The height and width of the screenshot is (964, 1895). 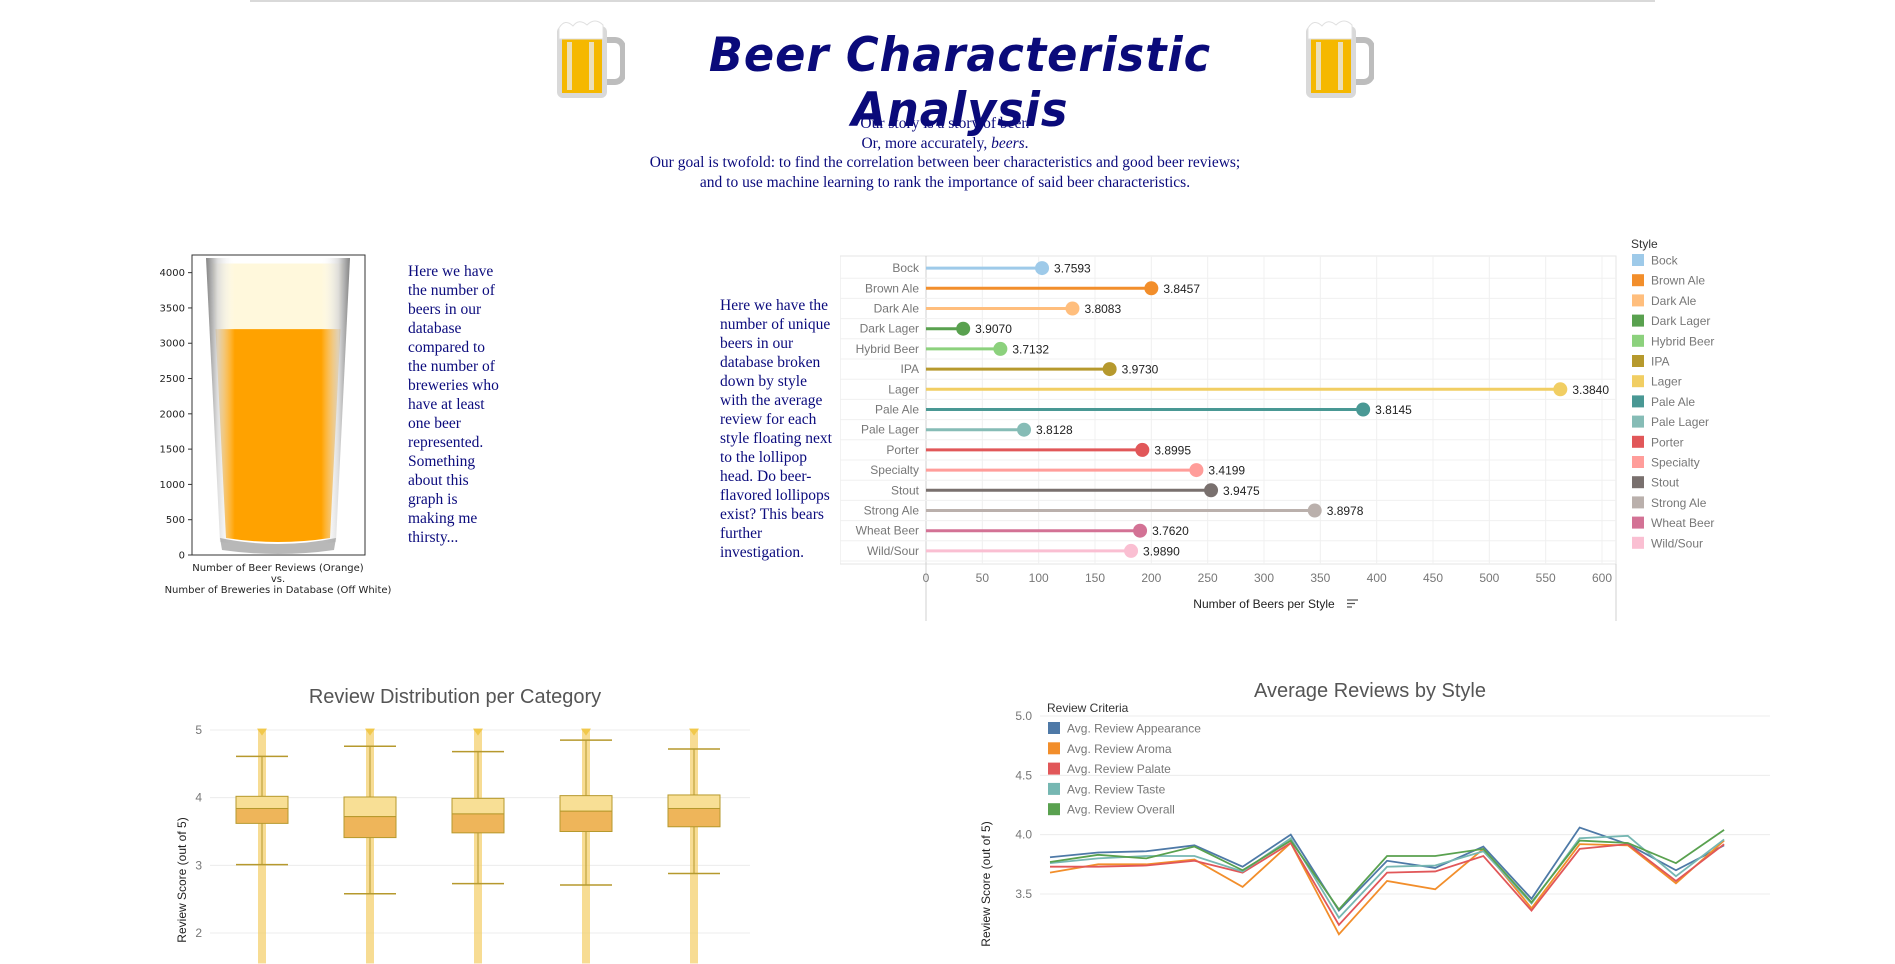 I want to click on lollipop-desc-line: with the average, so click(x=771, y=400).